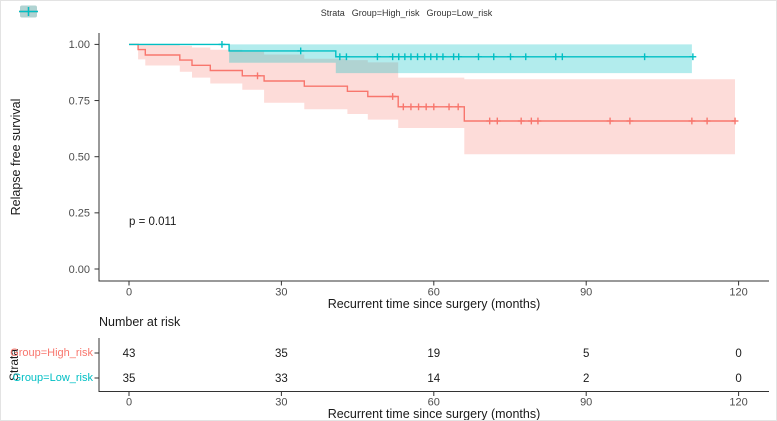 The width and height of the screenshot is (777, 421). I want to click on risk-table-tick-label: 30, so click(281, 403).